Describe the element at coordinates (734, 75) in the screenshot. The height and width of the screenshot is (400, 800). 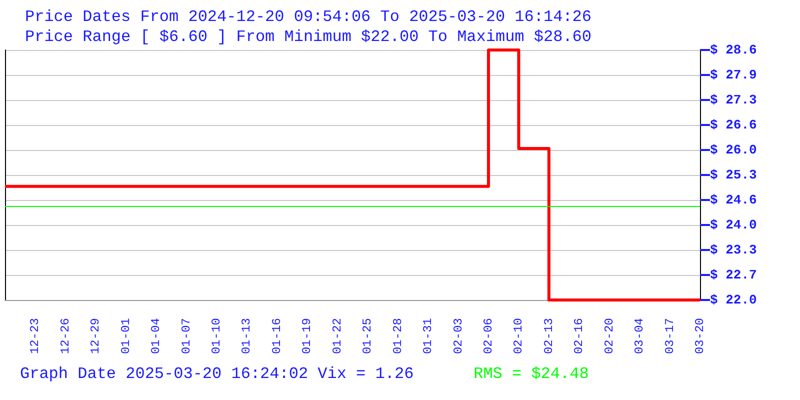
I see `y-tick-label: $ 27.9` at that location.